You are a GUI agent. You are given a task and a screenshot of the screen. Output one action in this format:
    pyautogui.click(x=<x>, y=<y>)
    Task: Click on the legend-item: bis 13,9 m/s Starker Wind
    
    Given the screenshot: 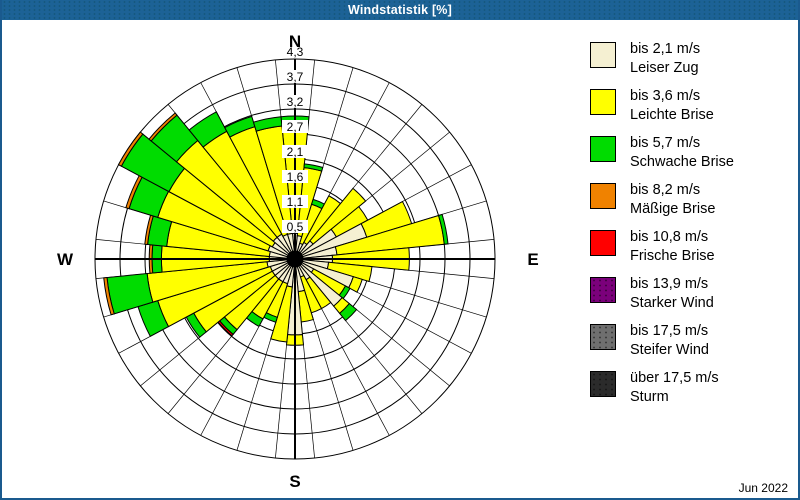 What is the action you would take?
    pyautogui.click(x=692, y=294)
    